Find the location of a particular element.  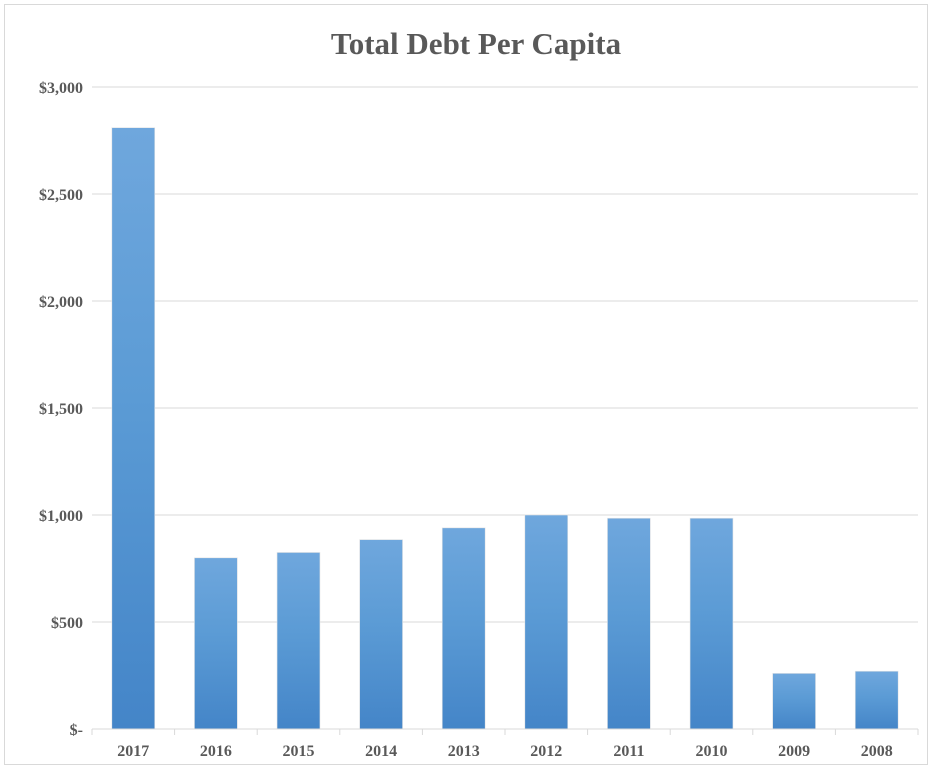

bar-2008 is located at coordinates (876, 700).